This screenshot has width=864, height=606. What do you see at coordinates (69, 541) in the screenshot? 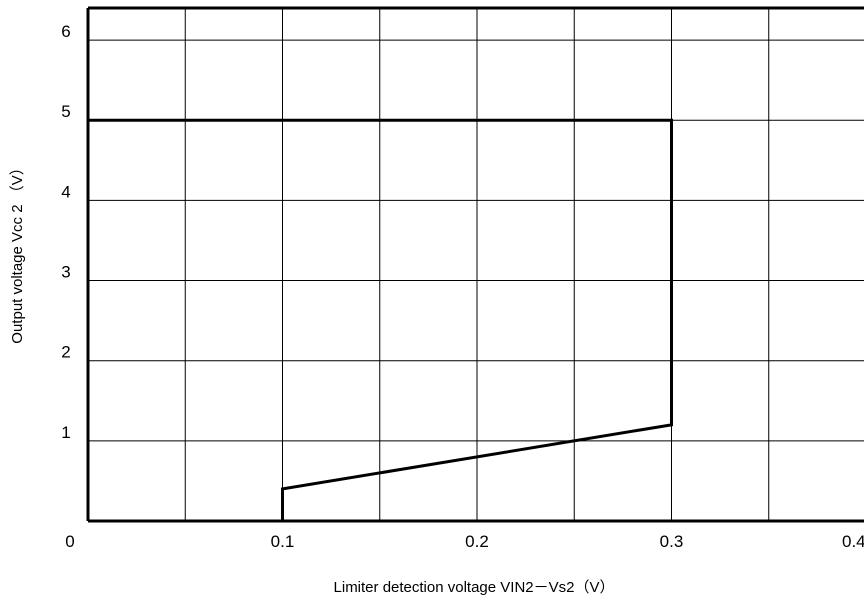
I see `x-tick-label: 0` at bounding box center [69, 541].